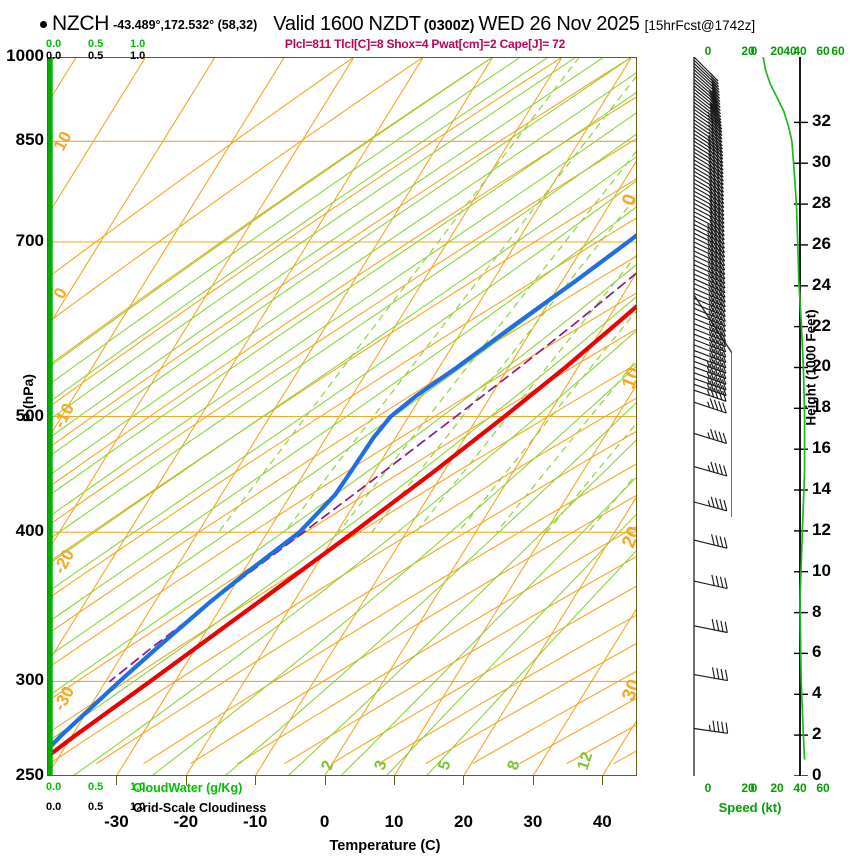 The image size is (850, 860). I want to click on valid-time: Valid 1600 NZDT, so click(347, 24).